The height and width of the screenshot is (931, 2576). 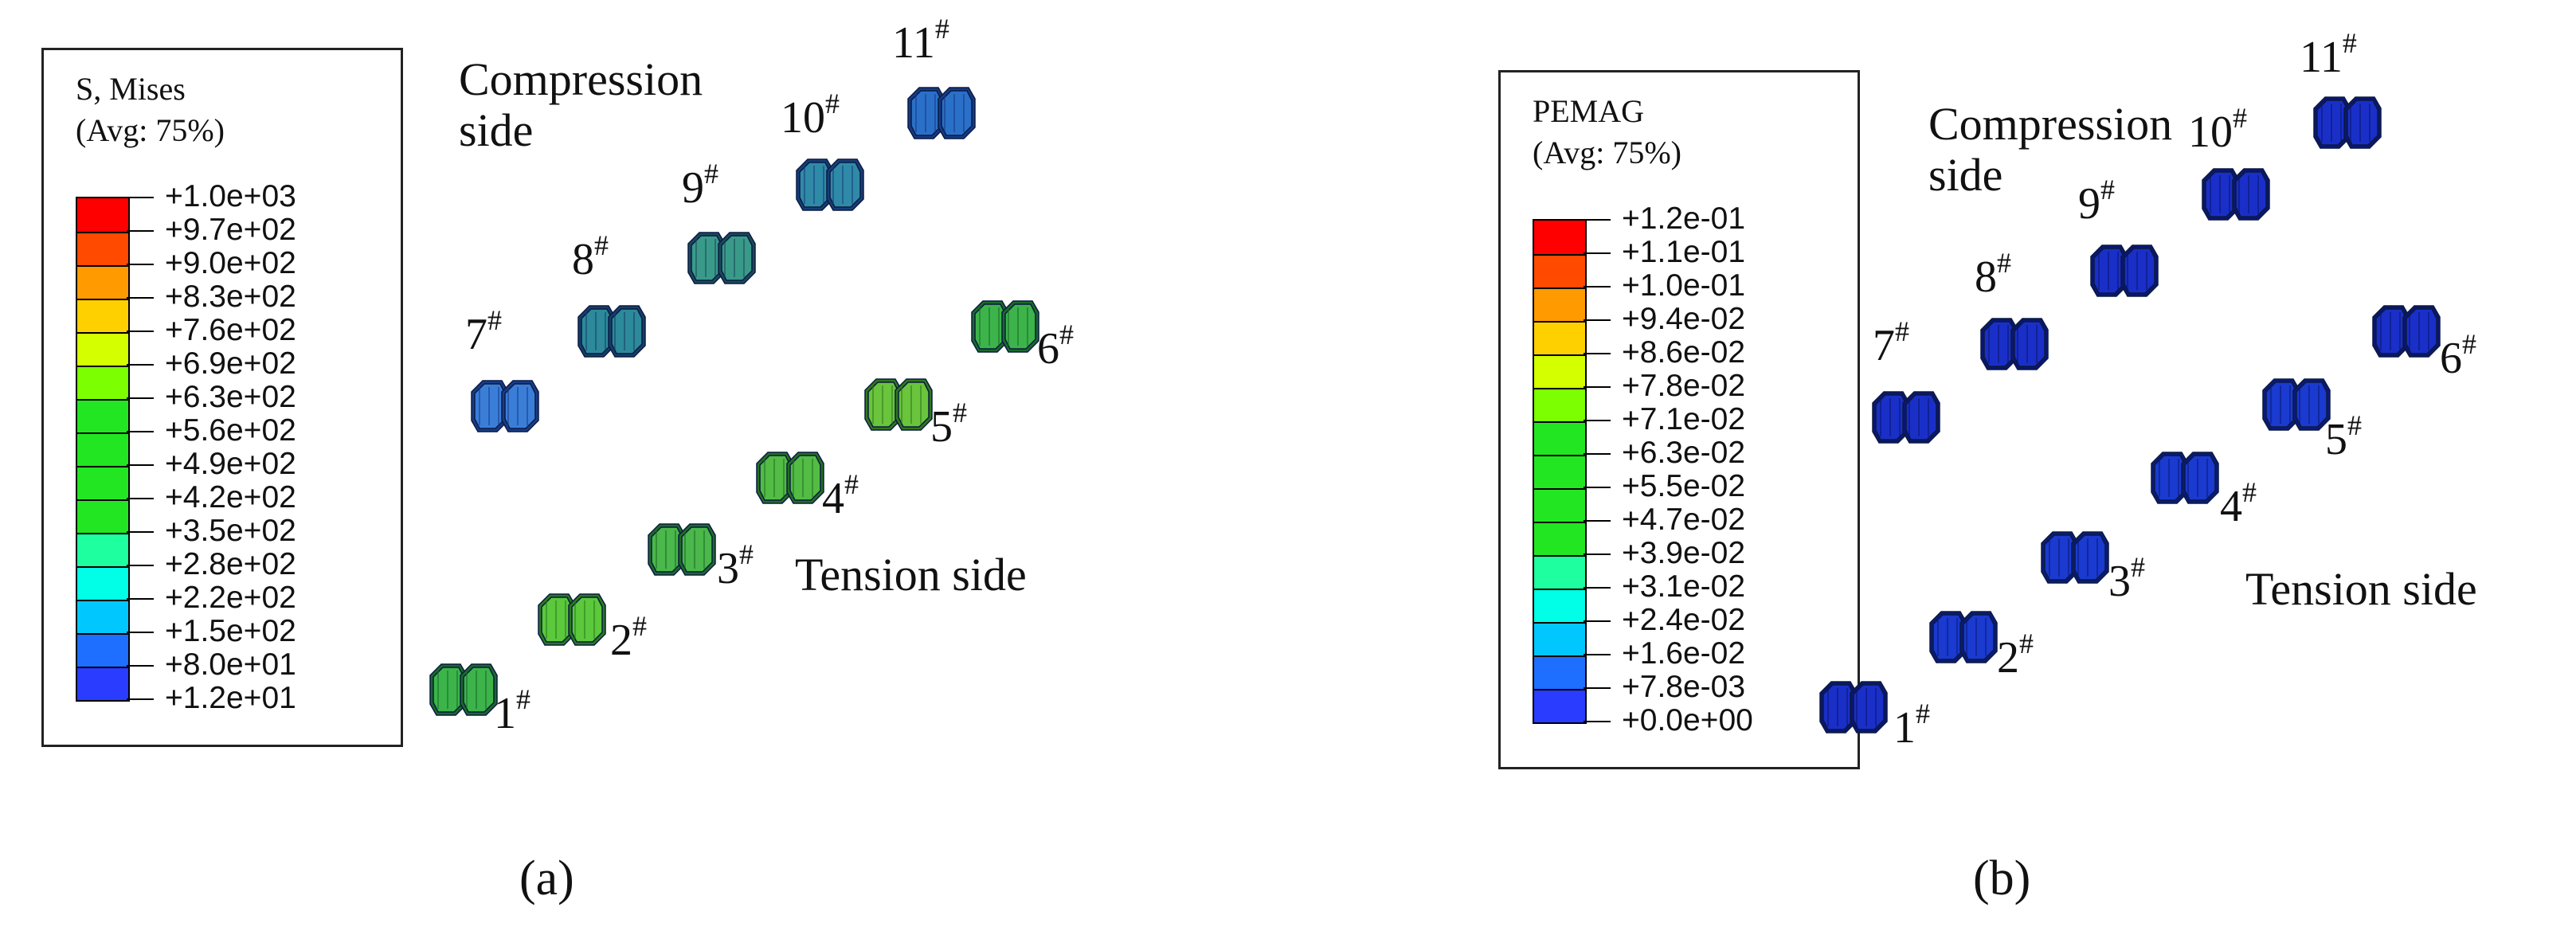 What do you see at coordinates (230, 230) in the screenshot?
I see `legend-tick-label: +9.7e+02` at bounding box center [230, 230].